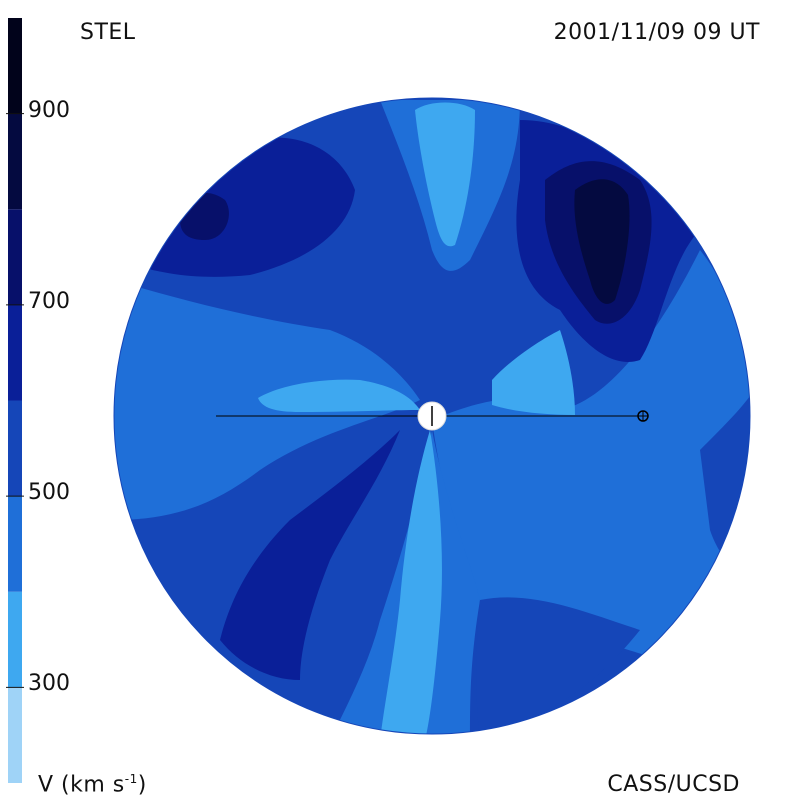  Describe the element at coordinates (411, 582) in the screenshot. I see `region-south-stream` at that location.